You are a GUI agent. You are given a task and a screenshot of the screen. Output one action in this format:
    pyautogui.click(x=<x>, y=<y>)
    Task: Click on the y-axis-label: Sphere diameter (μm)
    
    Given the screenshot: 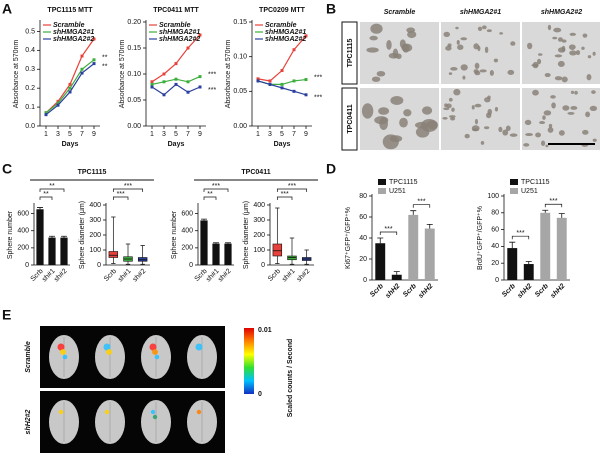 What is the action you would take?
    pyautogui.click(x=82, y=235)
    